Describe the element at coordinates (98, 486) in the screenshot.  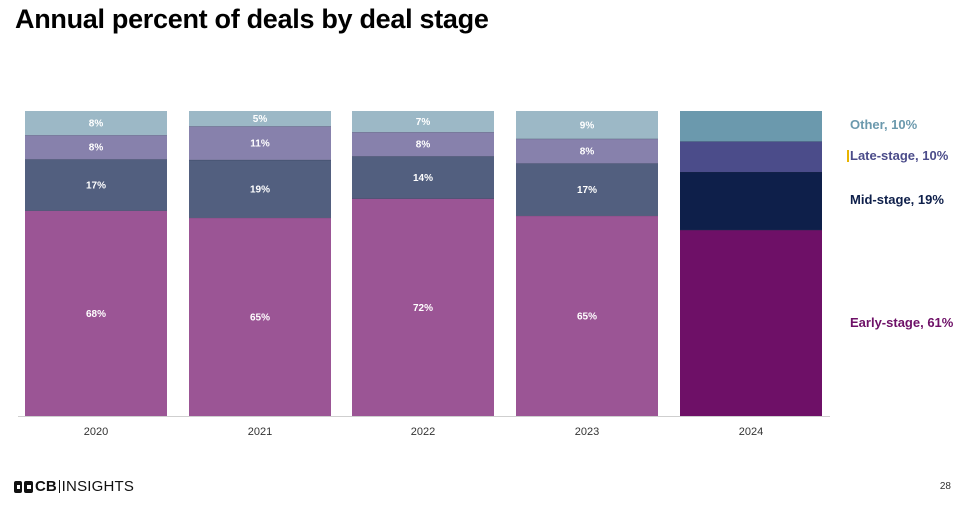
I see `logo-insights-text: INSIGHTS` at that location.